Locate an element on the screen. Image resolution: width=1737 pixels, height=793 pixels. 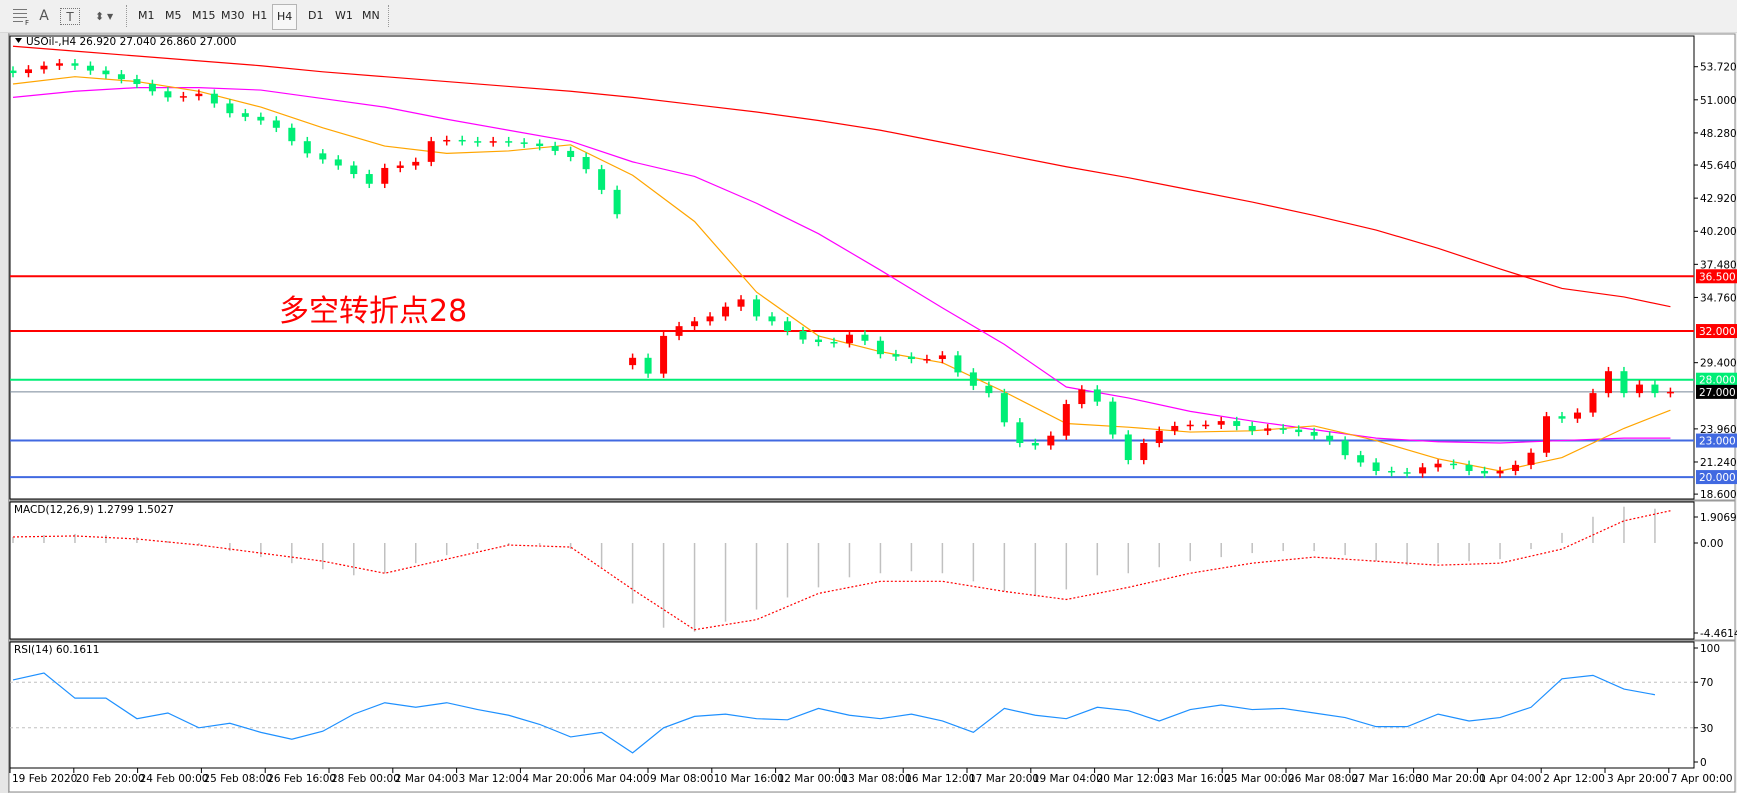
collapse-triangle-icon is located at coordinates (18, 40).